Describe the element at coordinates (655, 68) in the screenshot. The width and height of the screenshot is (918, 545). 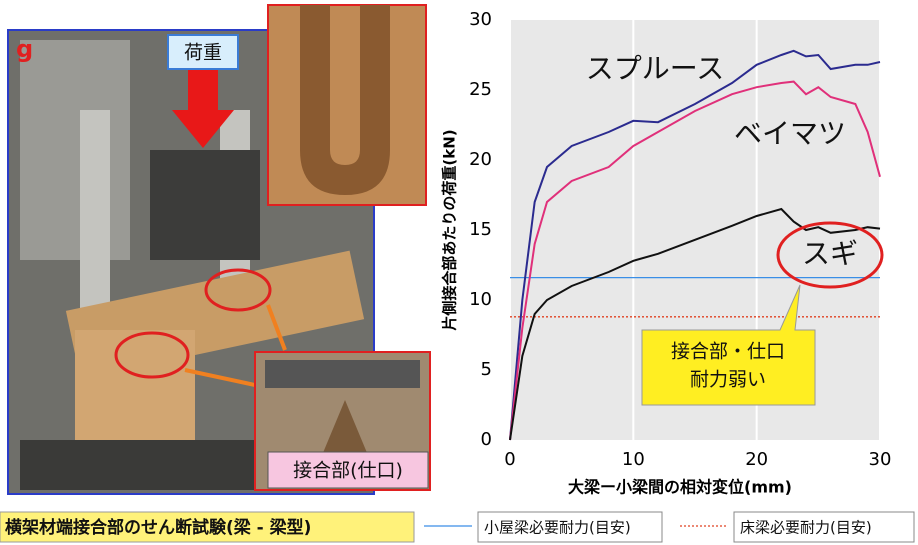
I see `series-label: スプルース` at that location.